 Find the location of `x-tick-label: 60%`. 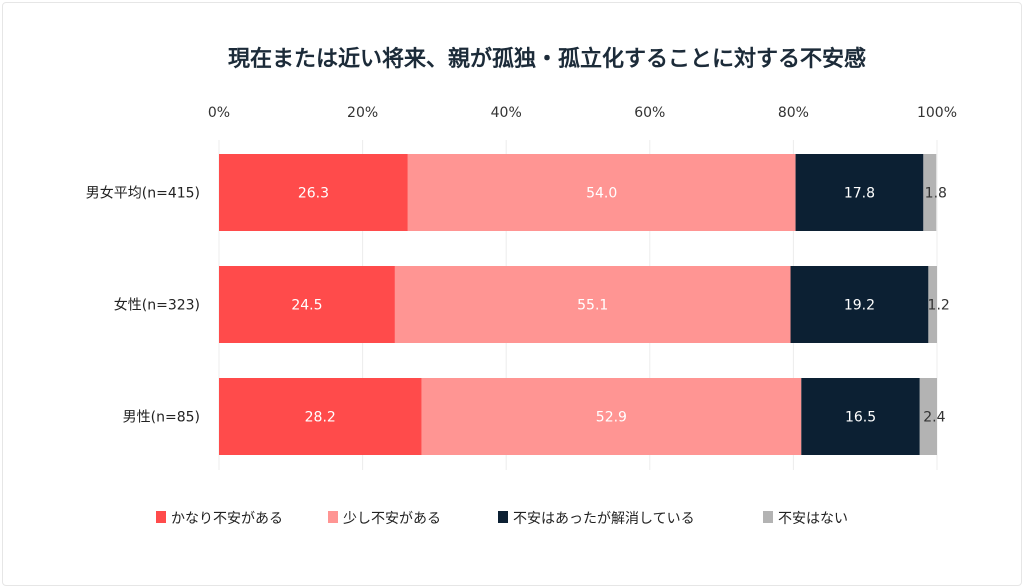

x-tick-label: 60% is located at coordinates (649, 113).